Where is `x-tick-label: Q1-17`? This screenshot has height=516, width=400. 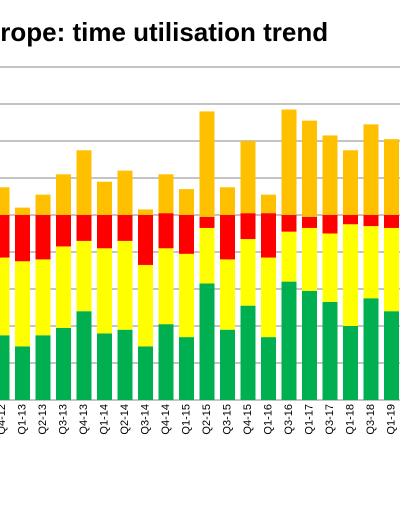
x-tick-label: Q1-17 is located at coordinates (309, 419).